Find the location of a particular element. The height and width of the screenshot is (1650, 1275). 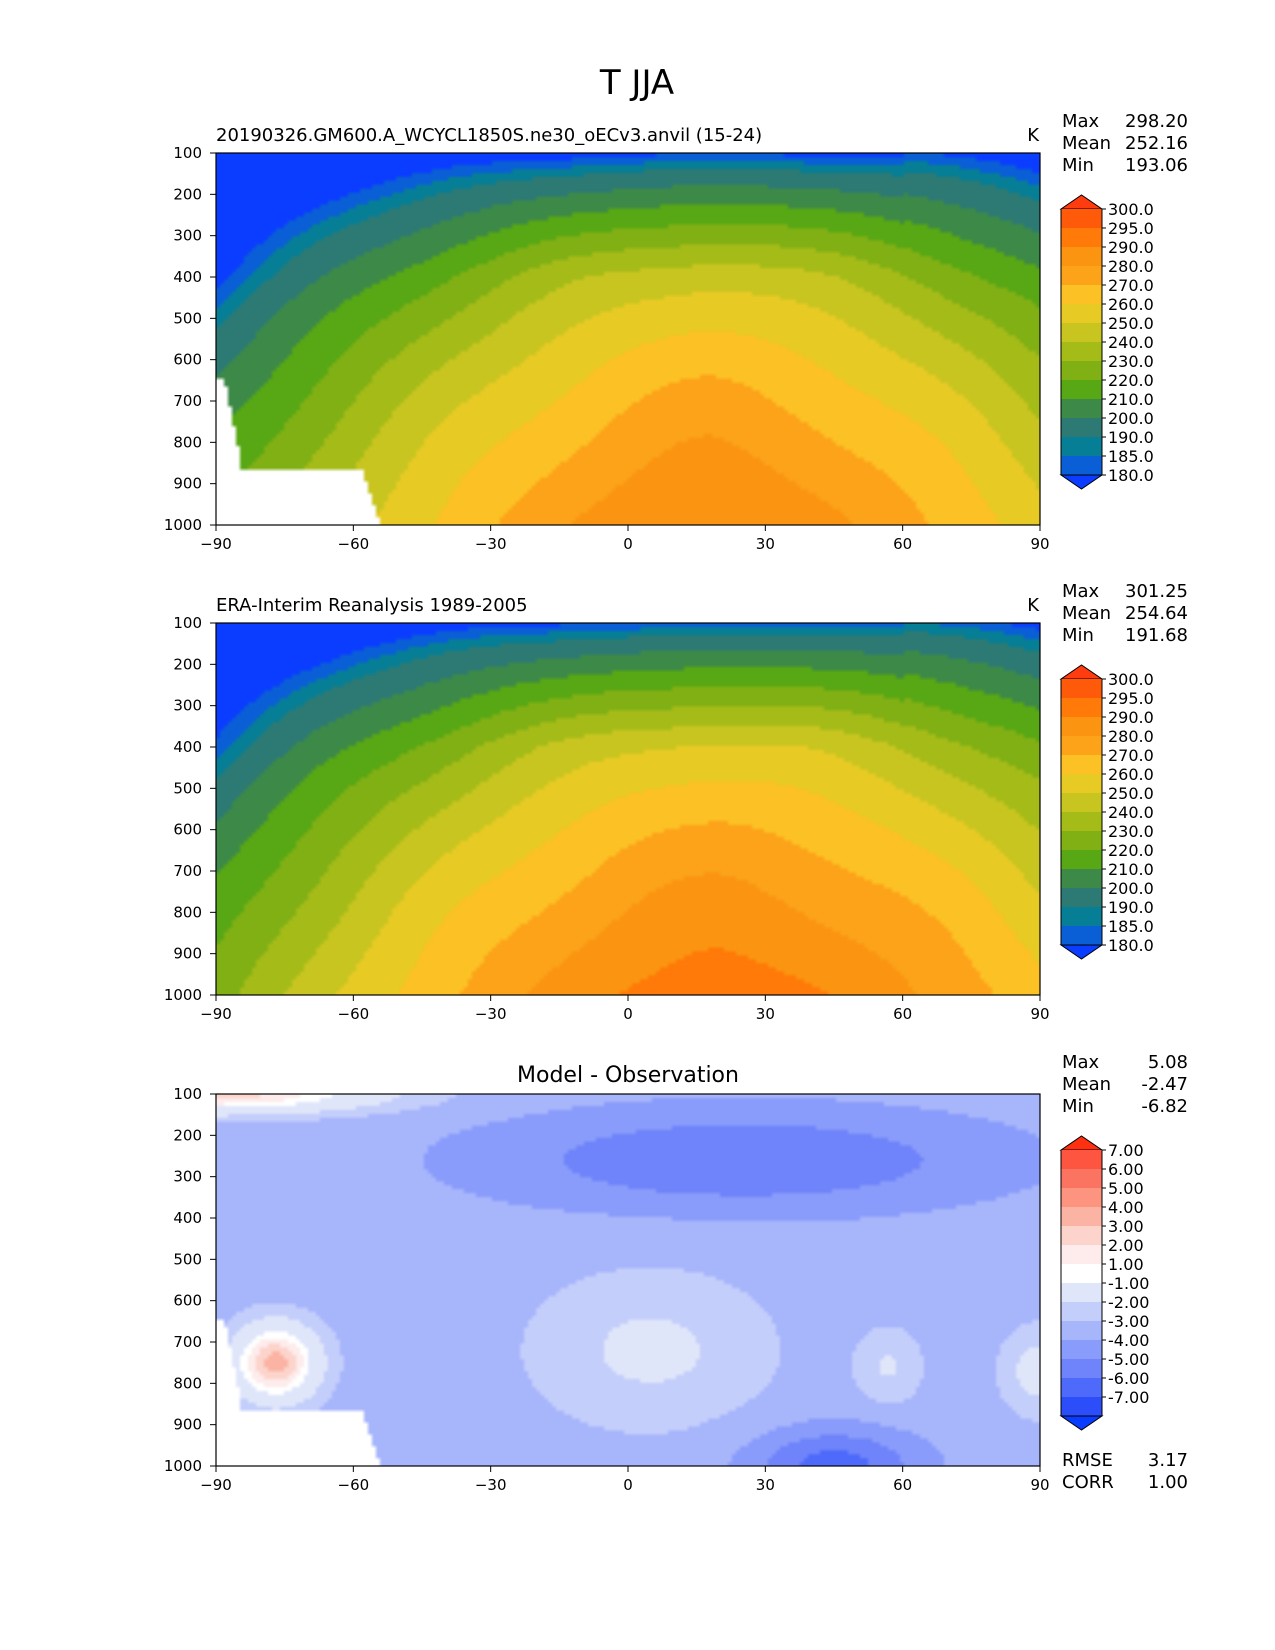

stat-value: -6.82 is located at coordinates (1164, 1106).